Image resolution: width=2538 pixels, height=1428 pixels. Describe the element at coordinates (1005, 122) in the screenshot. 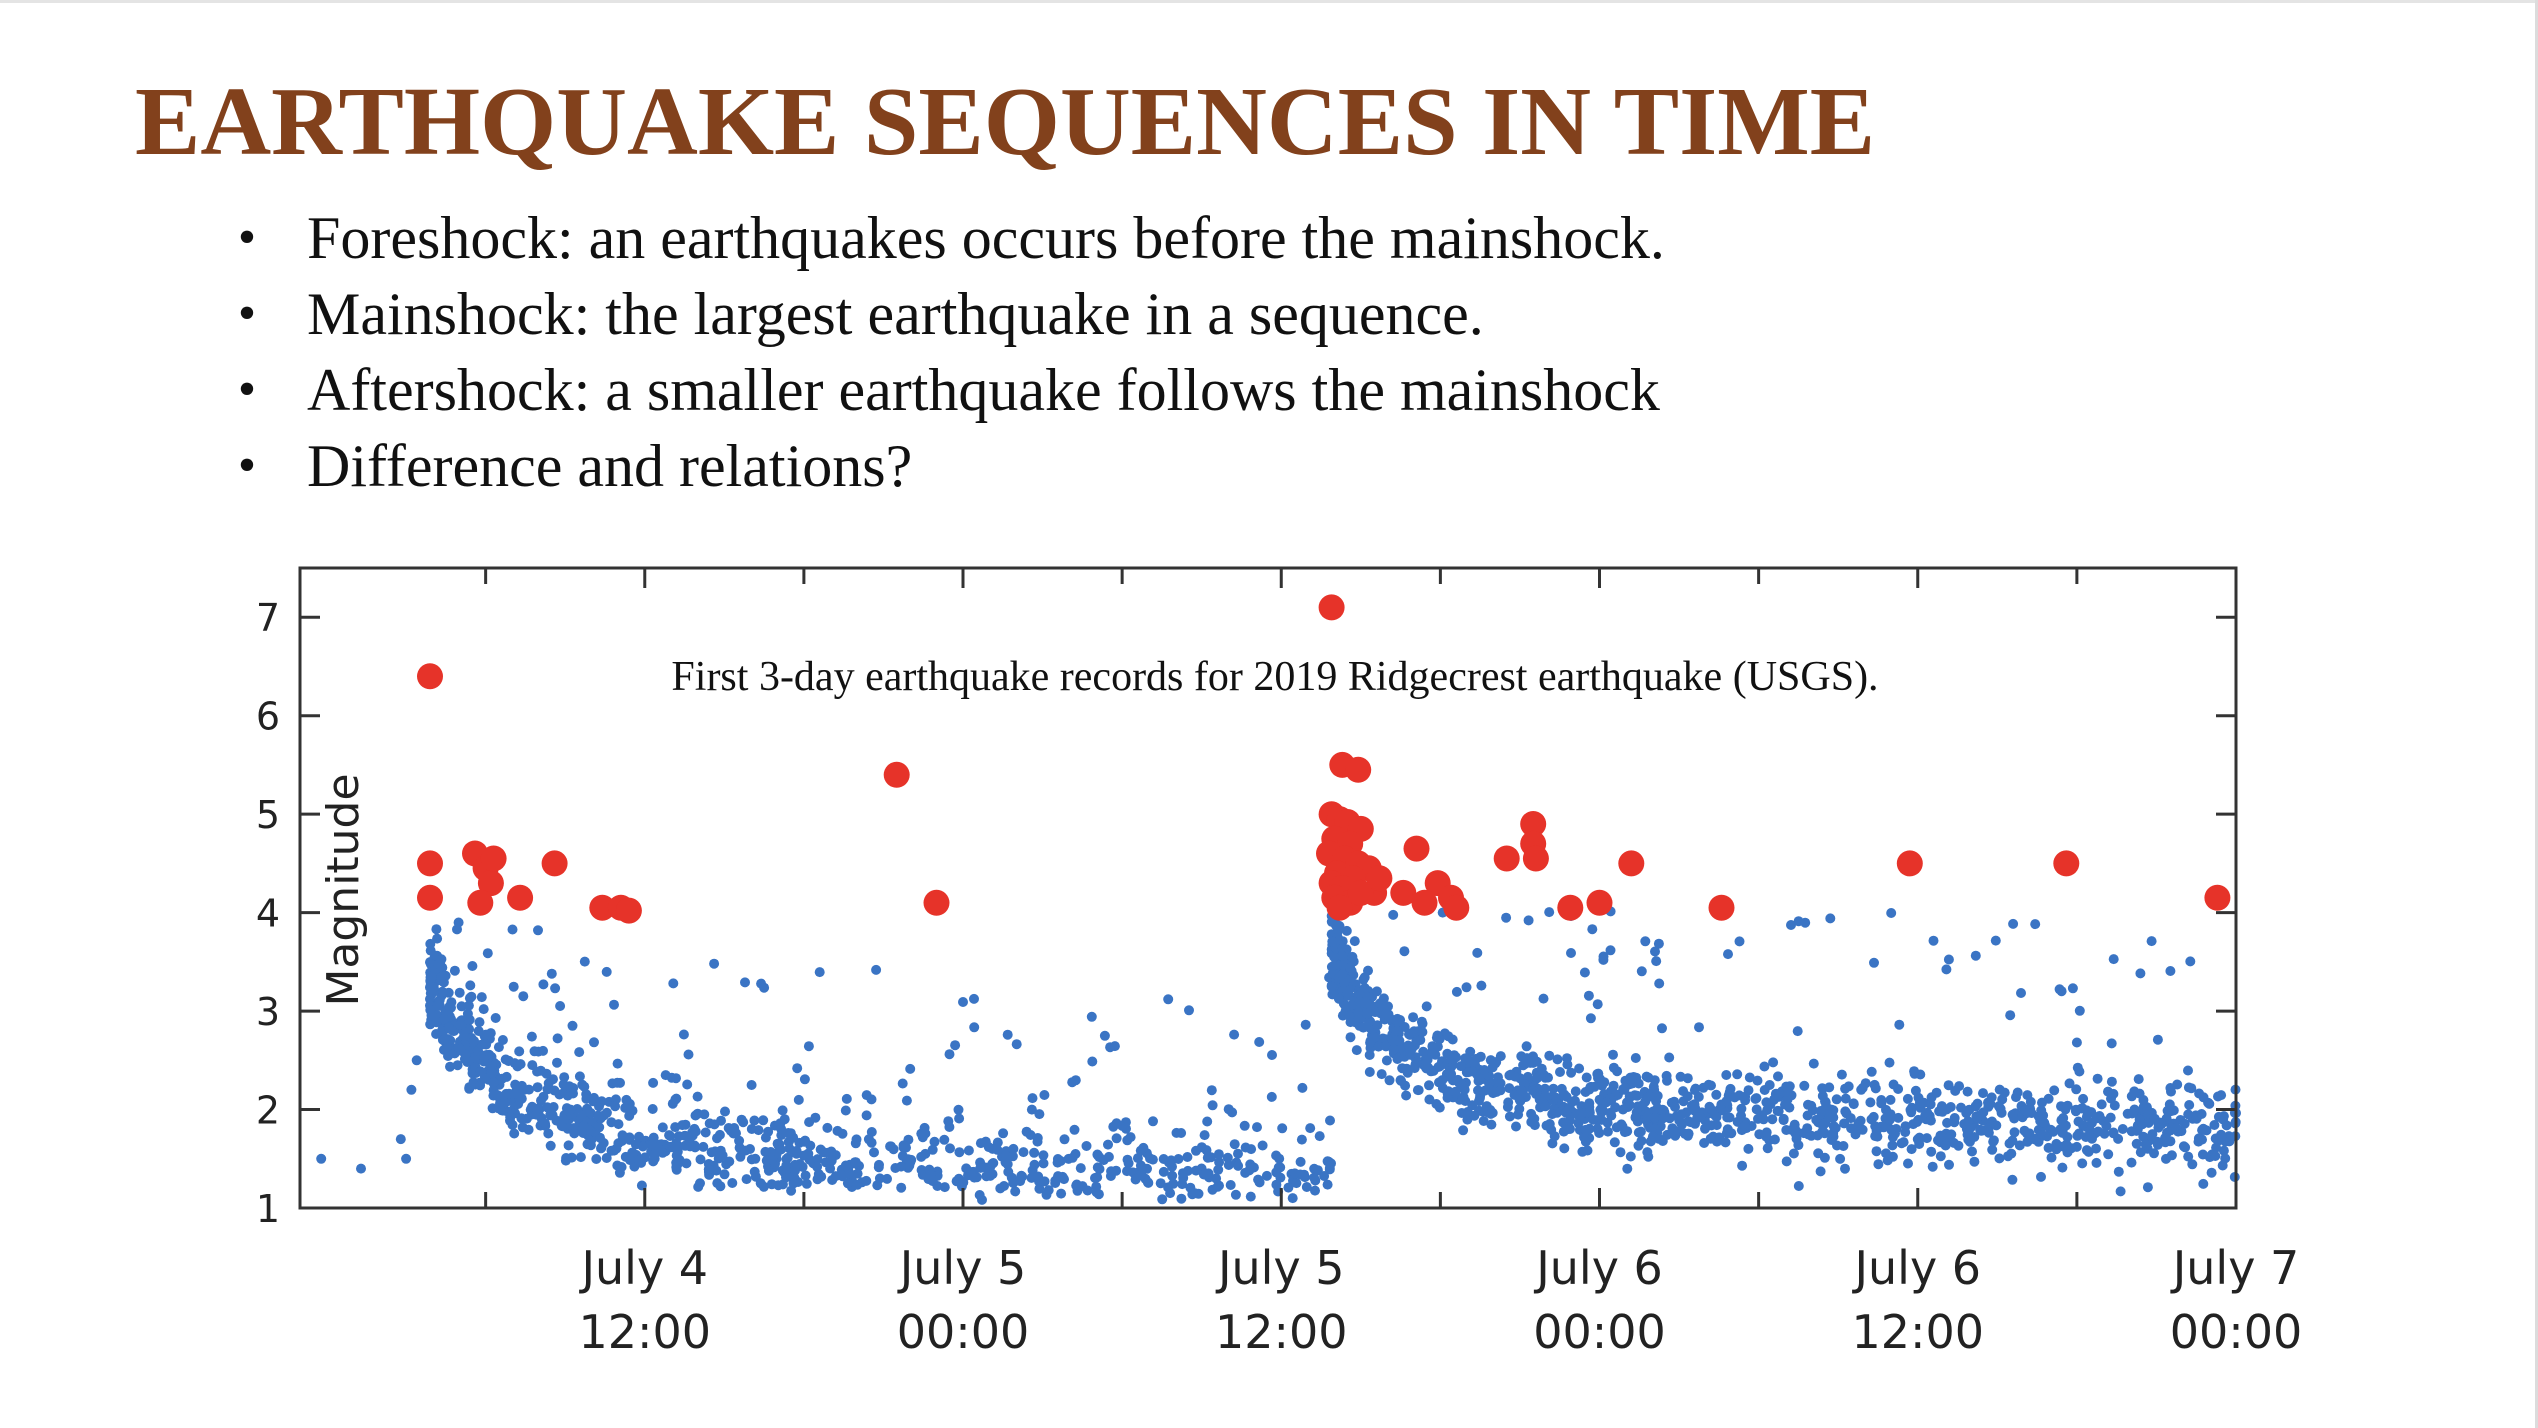

I see `slide-title: EARTHQUAKE SEQUENCES IN TIME` at that location.